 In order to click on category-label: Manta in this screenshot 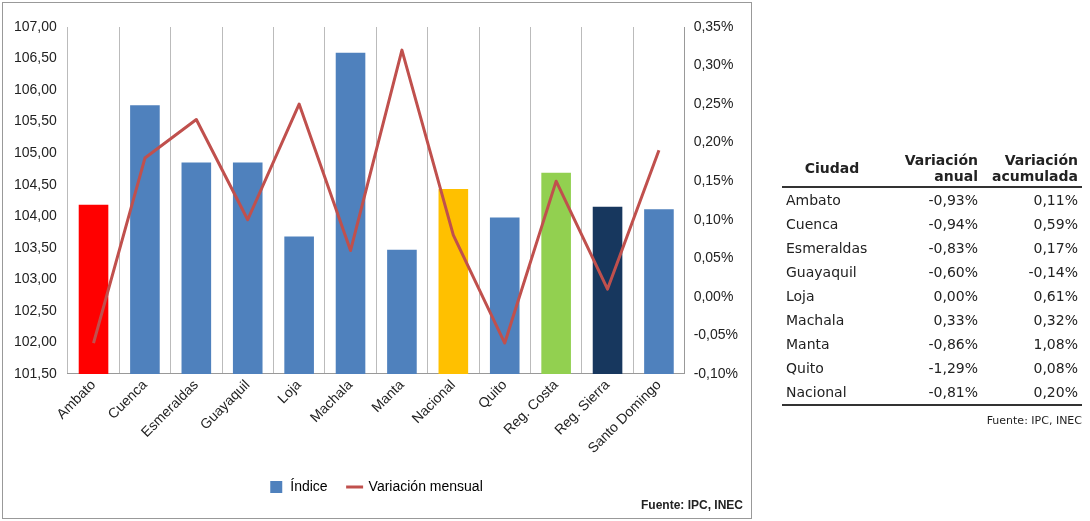, I will do `click(808, 344)`.